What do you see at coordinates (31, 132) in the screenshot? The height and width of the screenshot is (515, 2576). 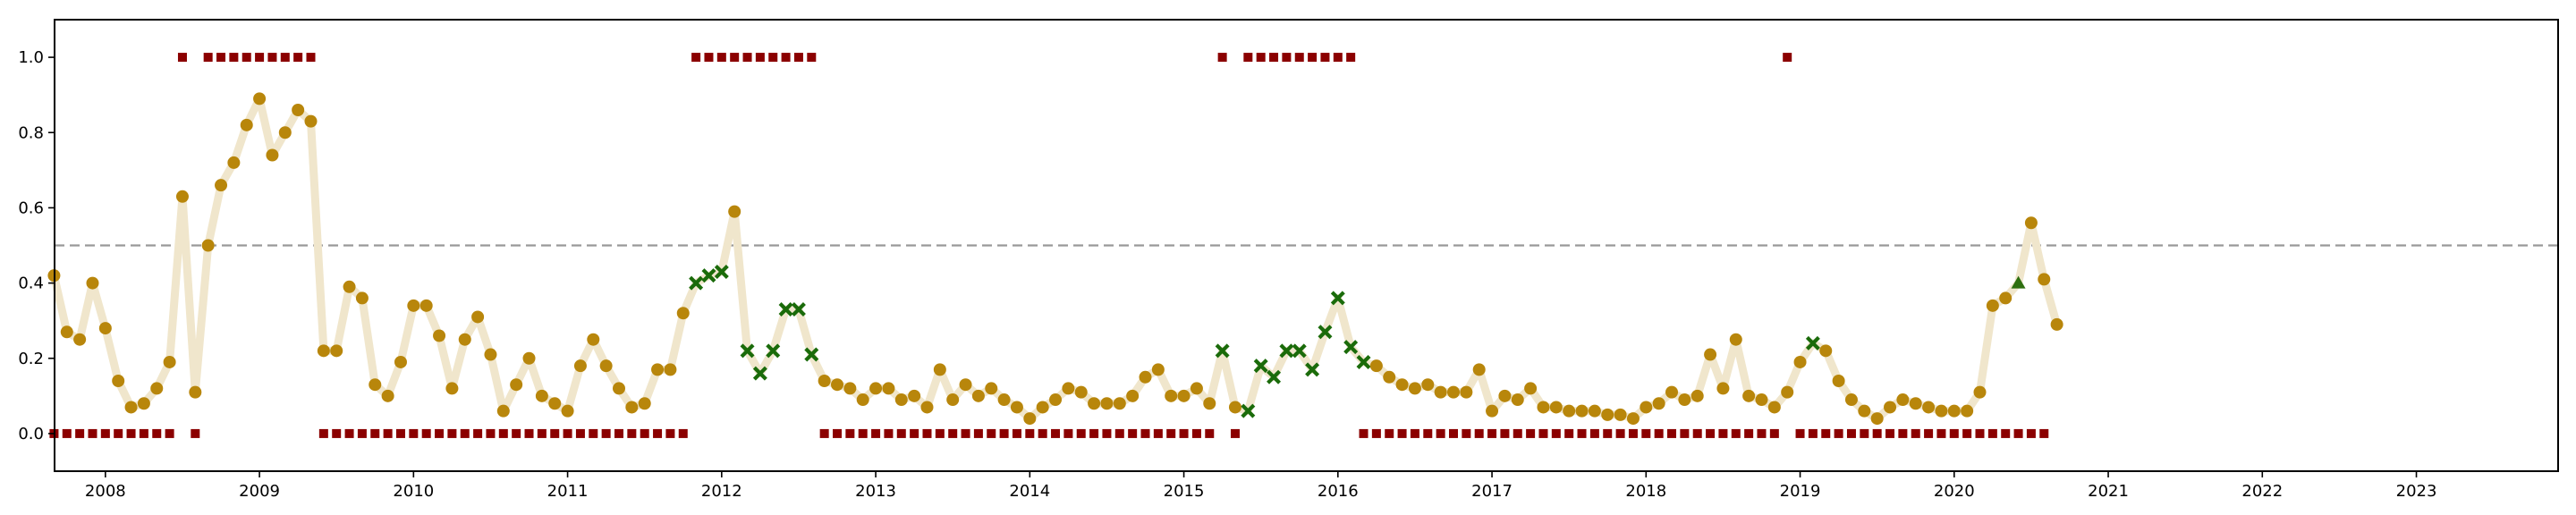 I see `y-tick-label: 0.8` at bounding box center [31, 132].